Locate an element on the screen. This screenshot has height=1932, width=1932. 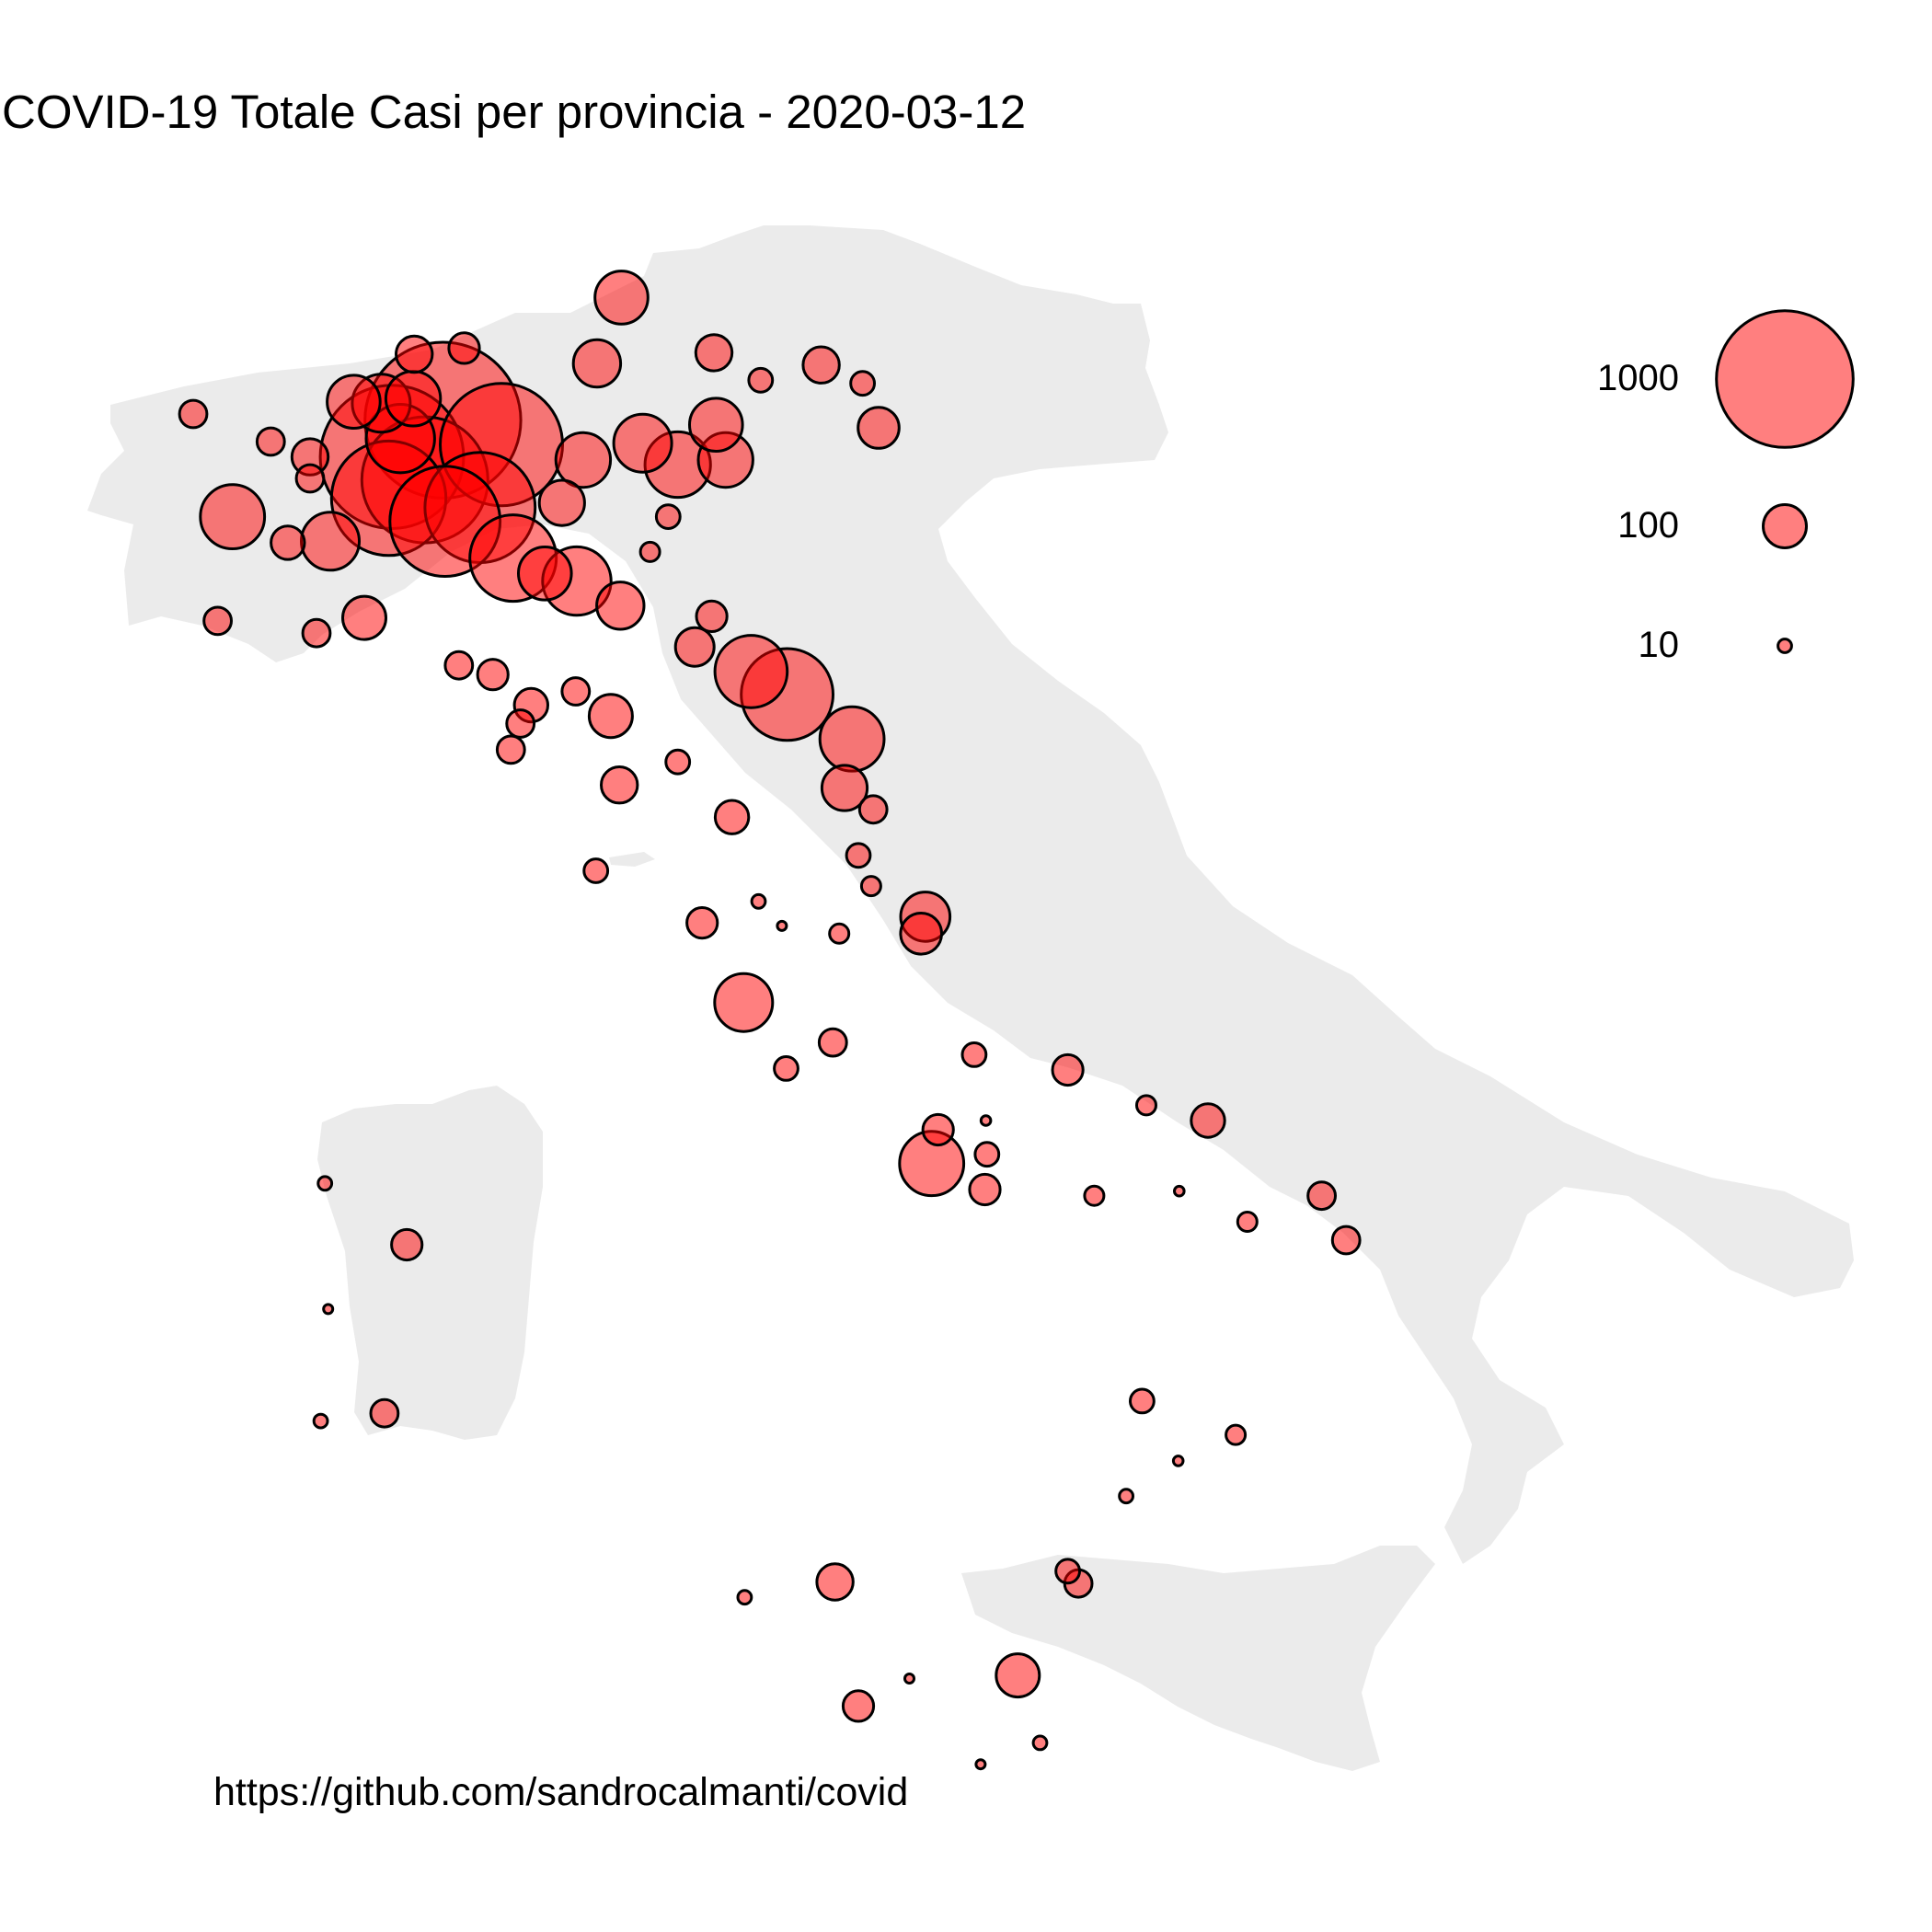
source-link-text: https://github.com/sandrocalmanti/covid is located at coordinates (561, 1792).